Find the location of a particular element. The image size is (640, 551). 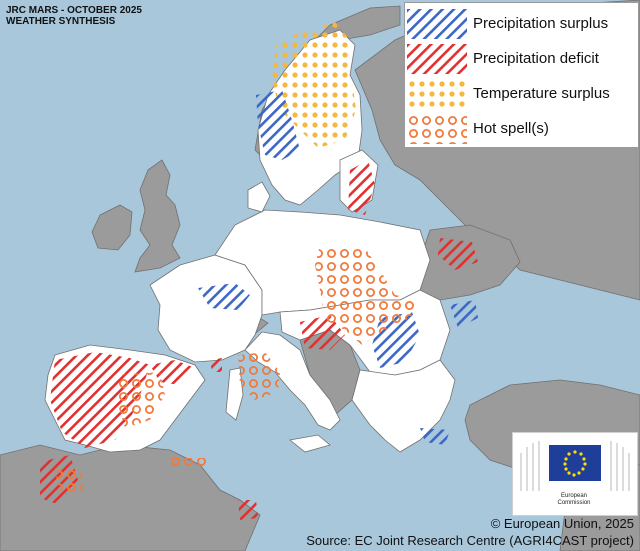

legend-label: Temperature surplus is located at coordinates (541, 93).